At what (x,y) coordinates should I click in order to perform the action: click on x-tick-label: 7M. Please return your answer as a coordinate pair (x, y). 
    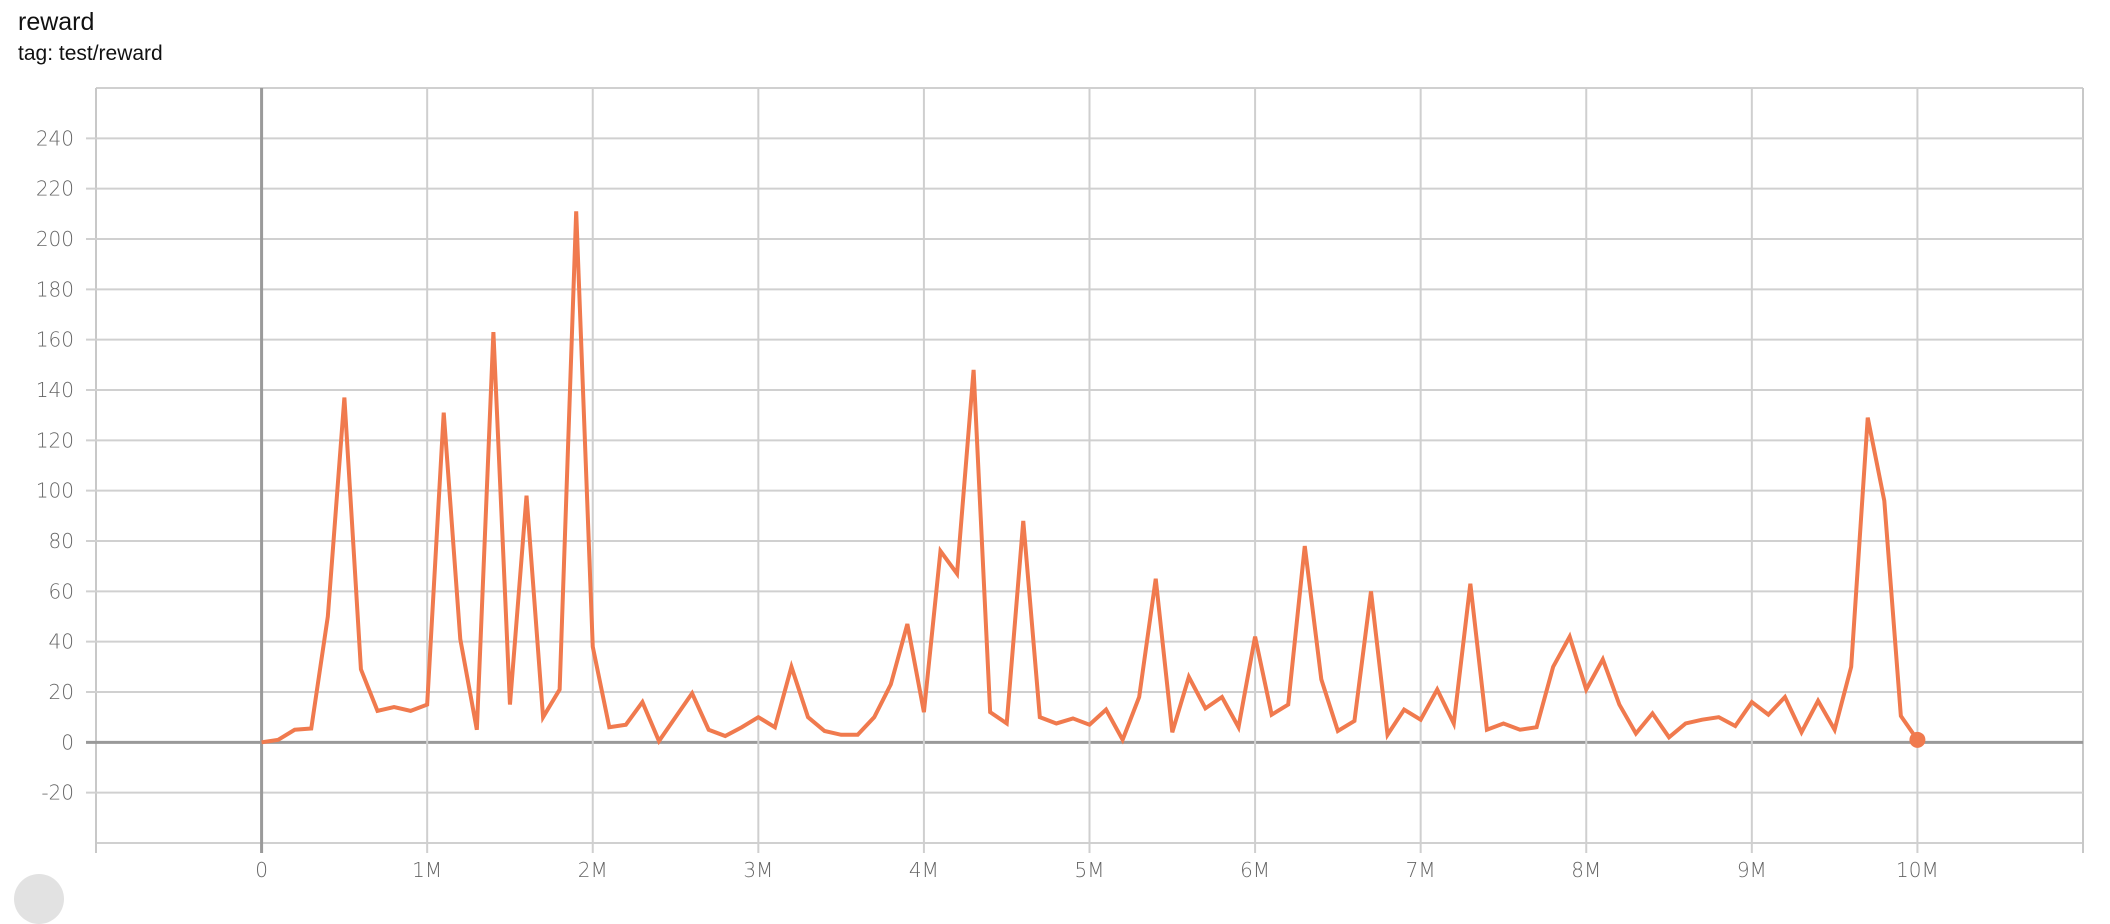
    Looking at the image, I should click on (1421, 870).